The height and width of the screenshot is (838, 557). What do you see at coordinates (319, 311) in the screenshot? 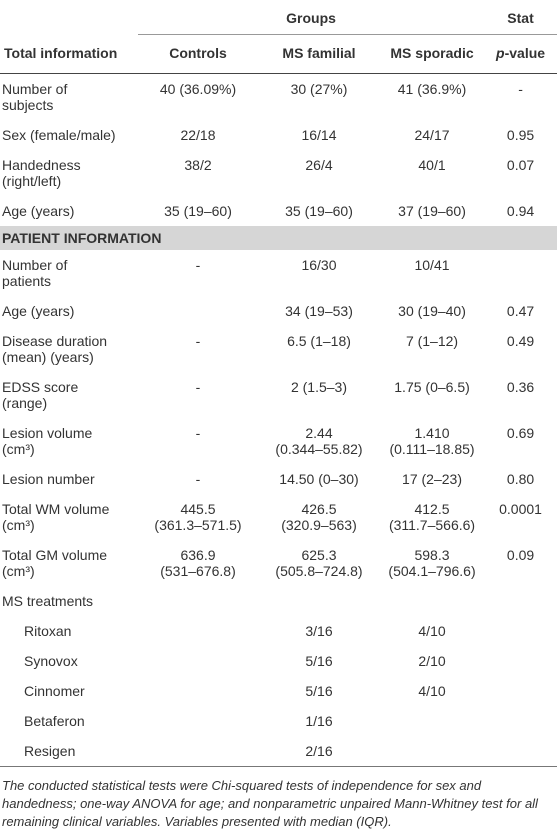
I see `cell: 34 (19–53)` at bounding box center [319, 311].